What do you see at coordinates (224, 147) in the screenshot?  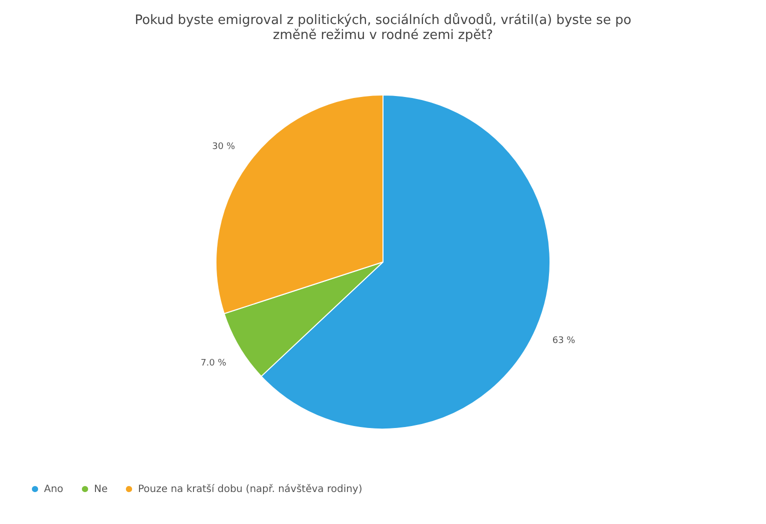 I see `data-label: 30 %` at bounding box center [224, 147].